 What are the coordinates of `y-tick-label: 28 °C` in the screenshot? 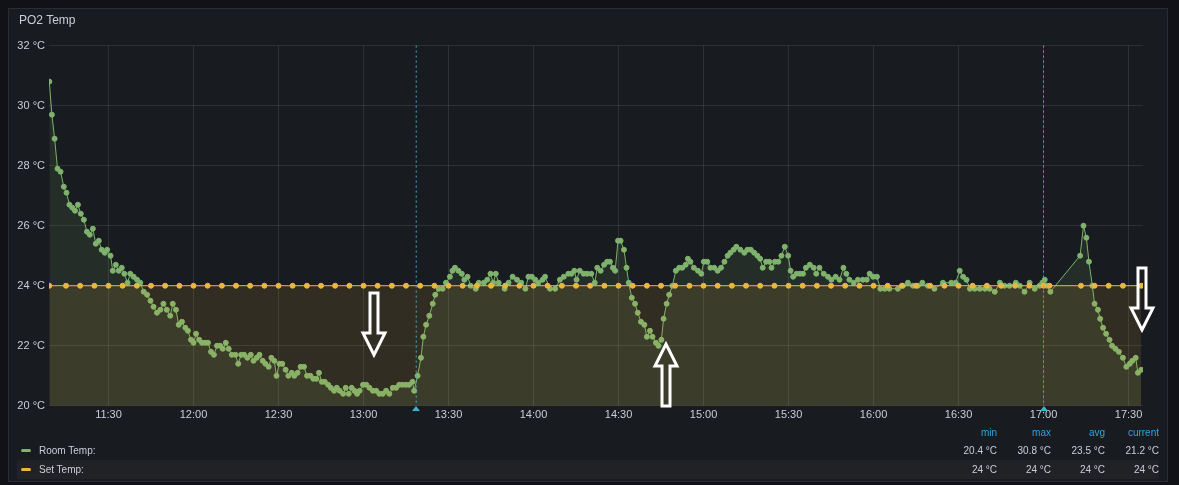 It's located at (31, 164).